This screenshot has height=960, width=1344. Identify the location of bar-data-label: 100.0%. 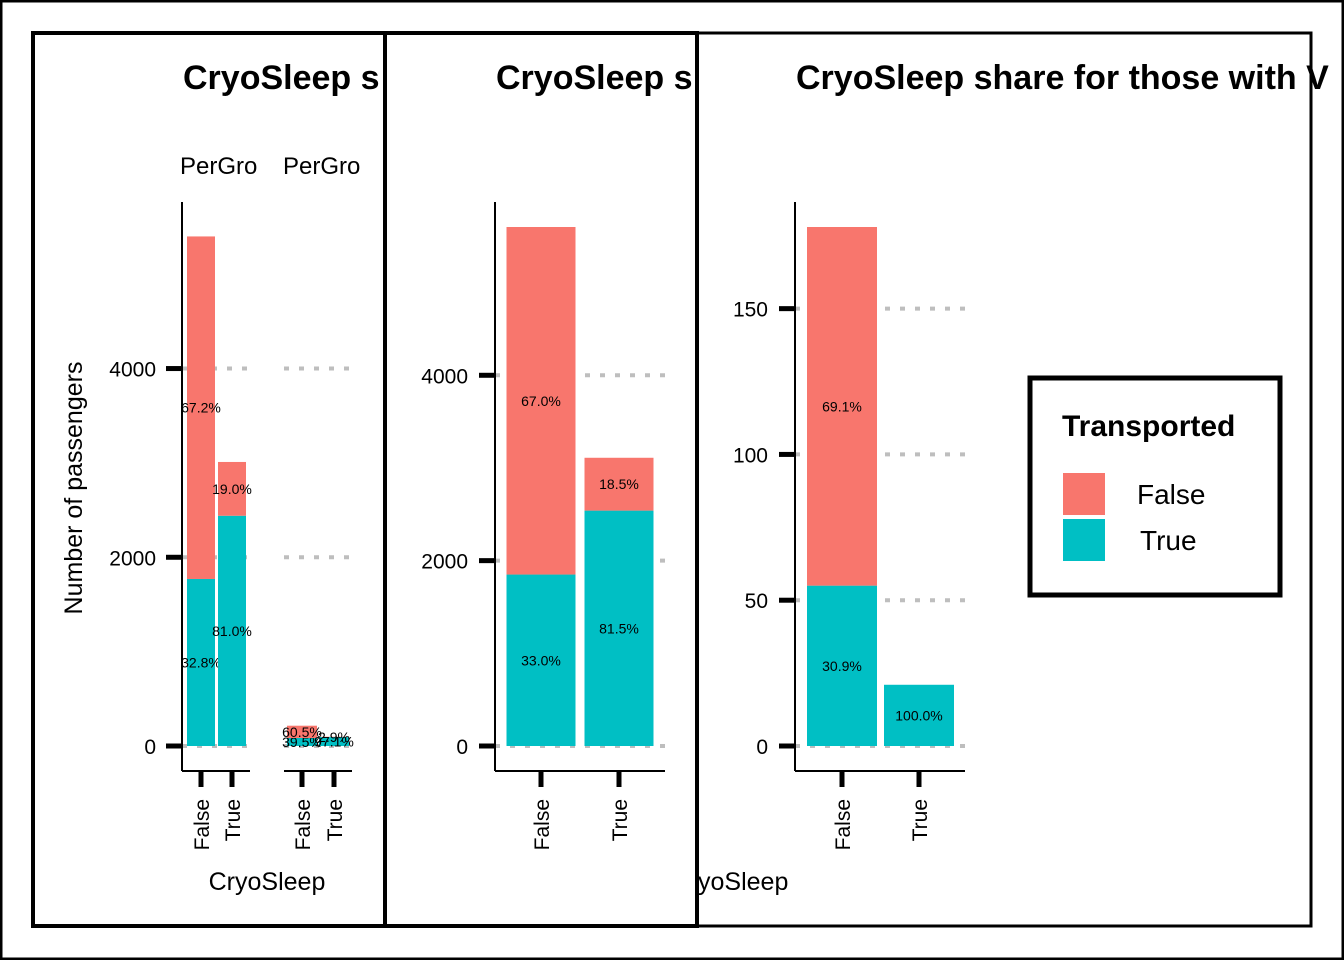
(918, 715).